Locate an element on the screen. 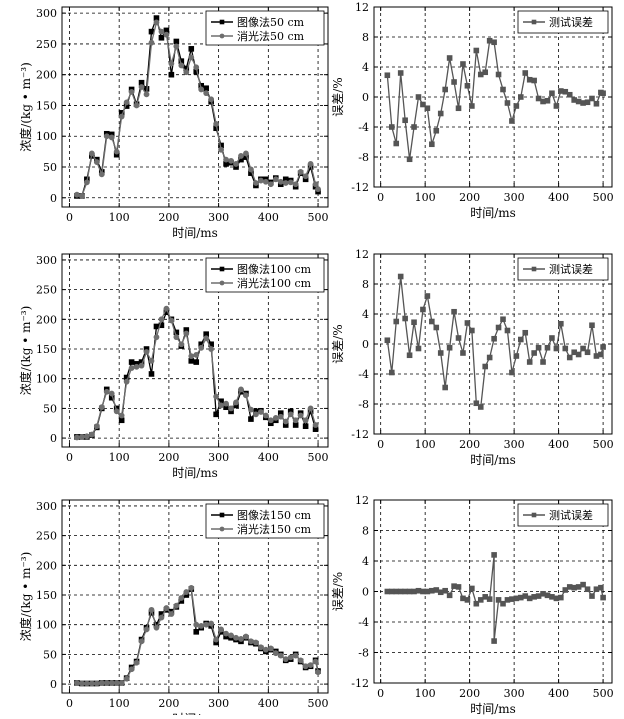 This screenshot has height=719, width=624. y-tick-label: 250 is located at coordinates (46, 536).